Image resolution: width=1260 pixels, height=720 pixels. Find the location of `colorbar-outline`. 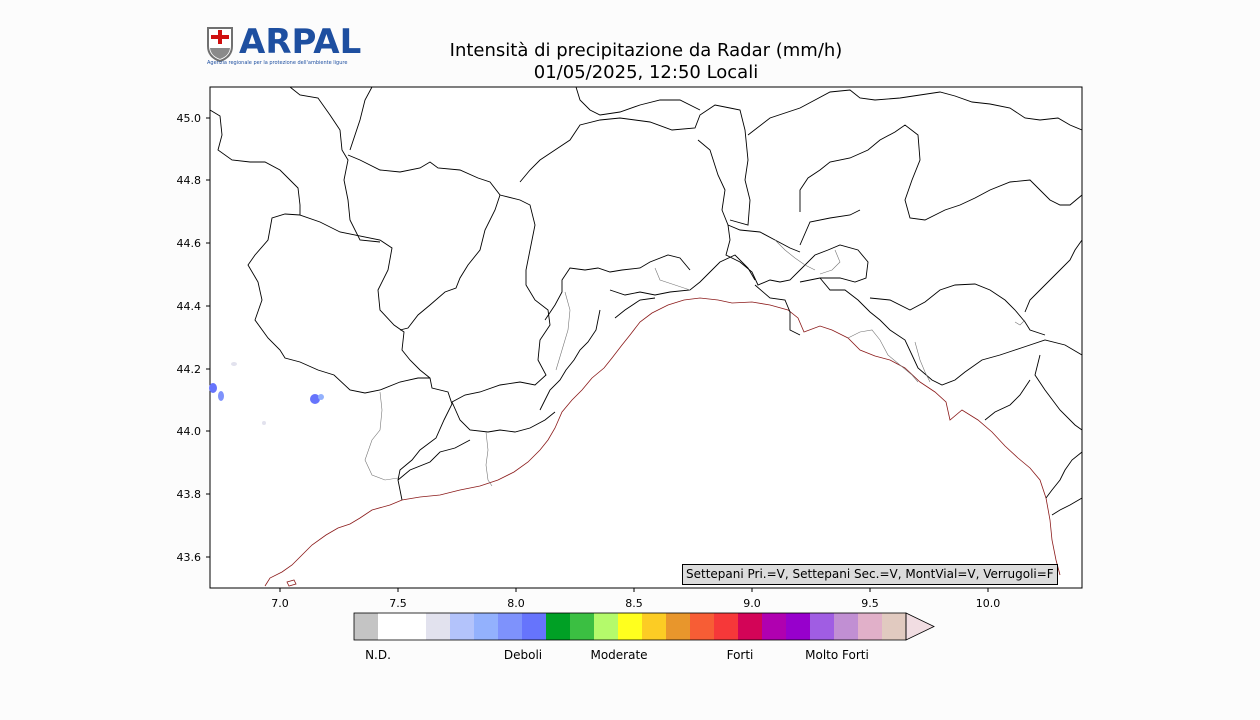

colorbar-outline is located at coordinates (630, 626).